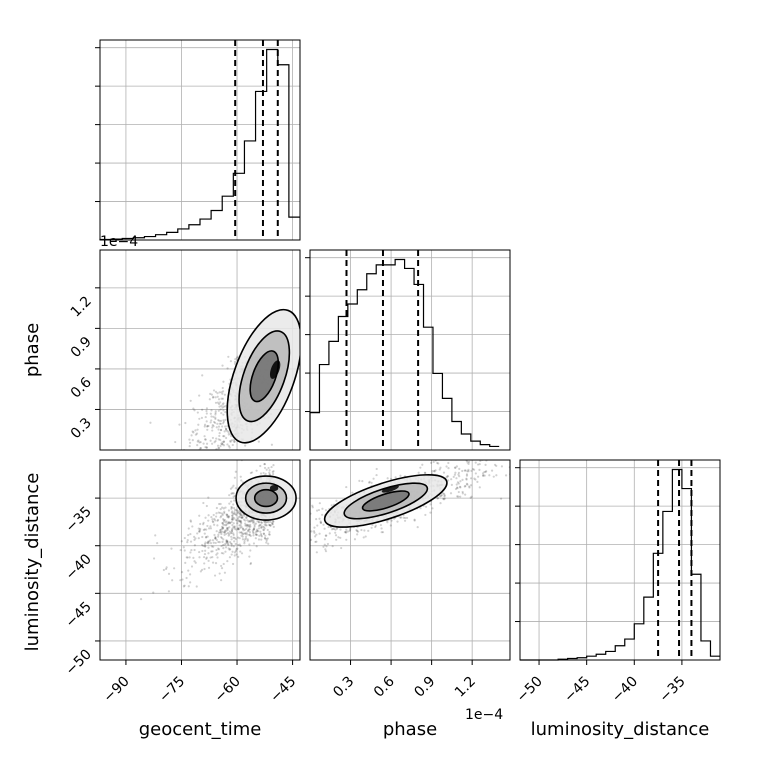 The image size is (760, 760). Describe the element at coordinates (200, 560) in the screenshot. I see `scatter-panel-luminosity-distance-vs-geocent-time` at that location.